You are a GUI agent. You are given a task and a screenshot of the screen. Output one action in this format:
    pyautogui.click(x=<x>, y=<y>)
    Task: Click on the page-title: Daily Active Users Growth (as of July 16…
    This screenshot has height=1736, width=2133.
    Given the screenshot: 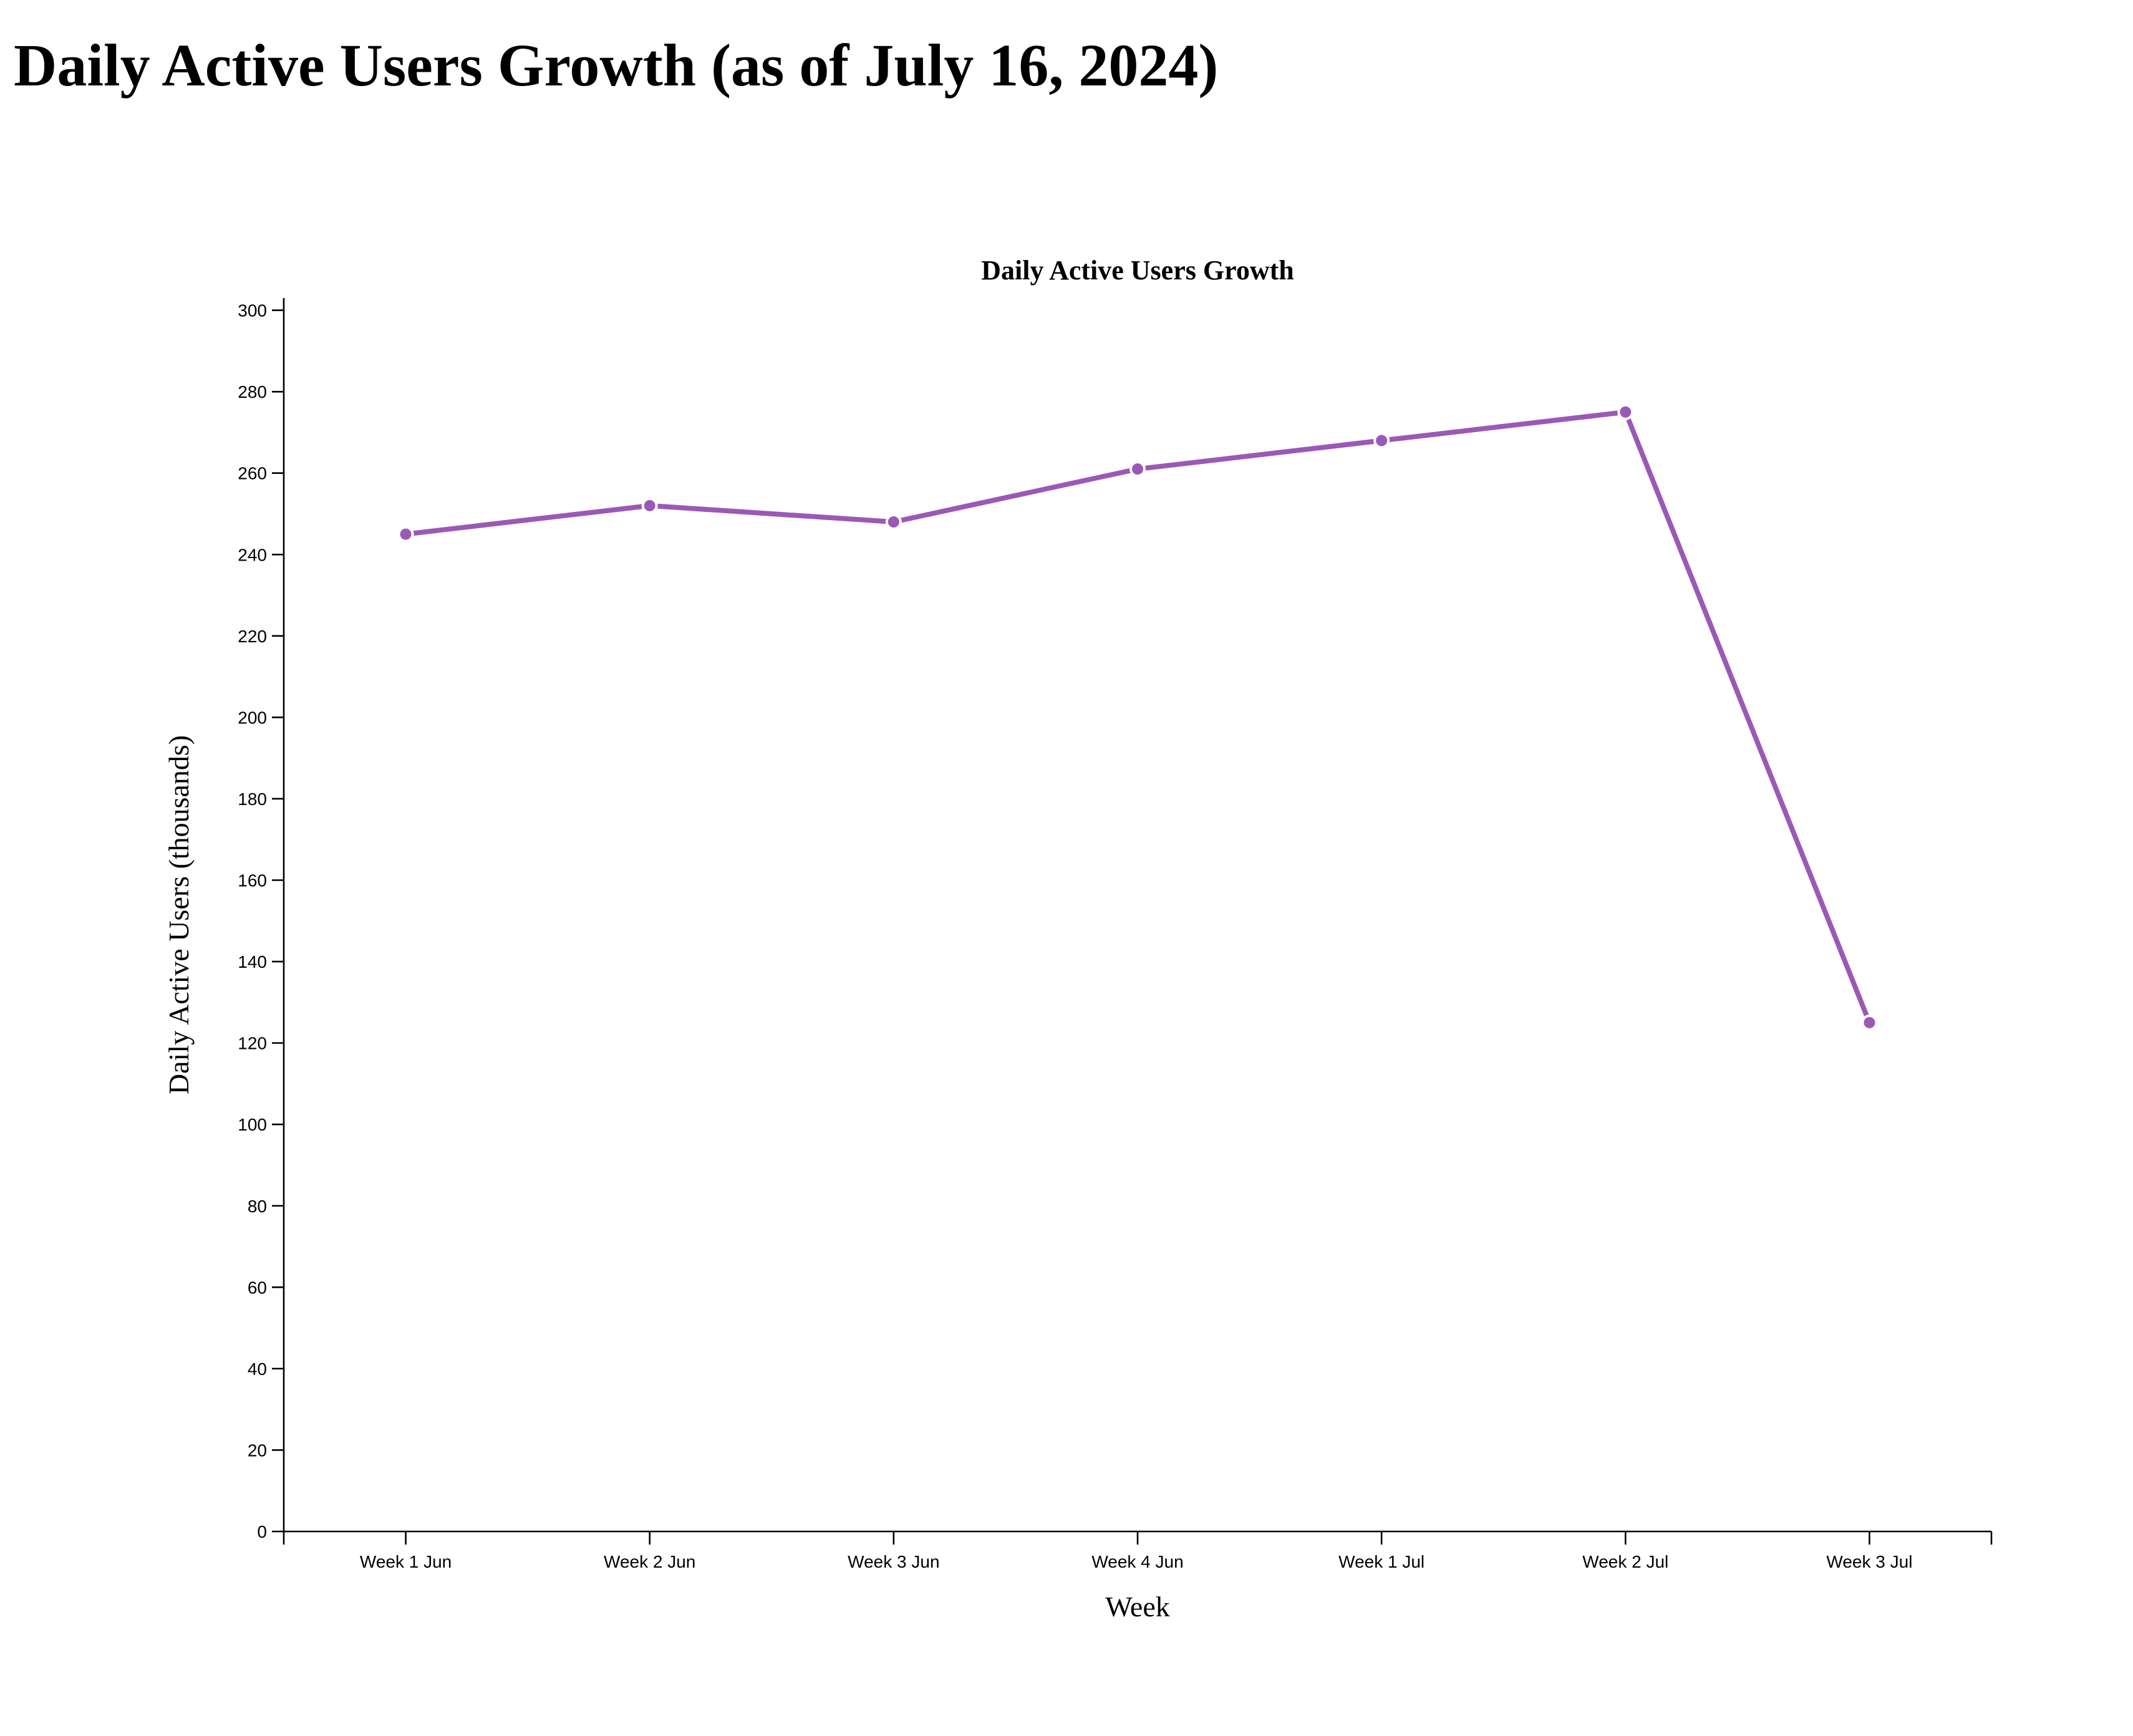 What is the action you would take?
    pyautogui.click(x=616, y=65)
    